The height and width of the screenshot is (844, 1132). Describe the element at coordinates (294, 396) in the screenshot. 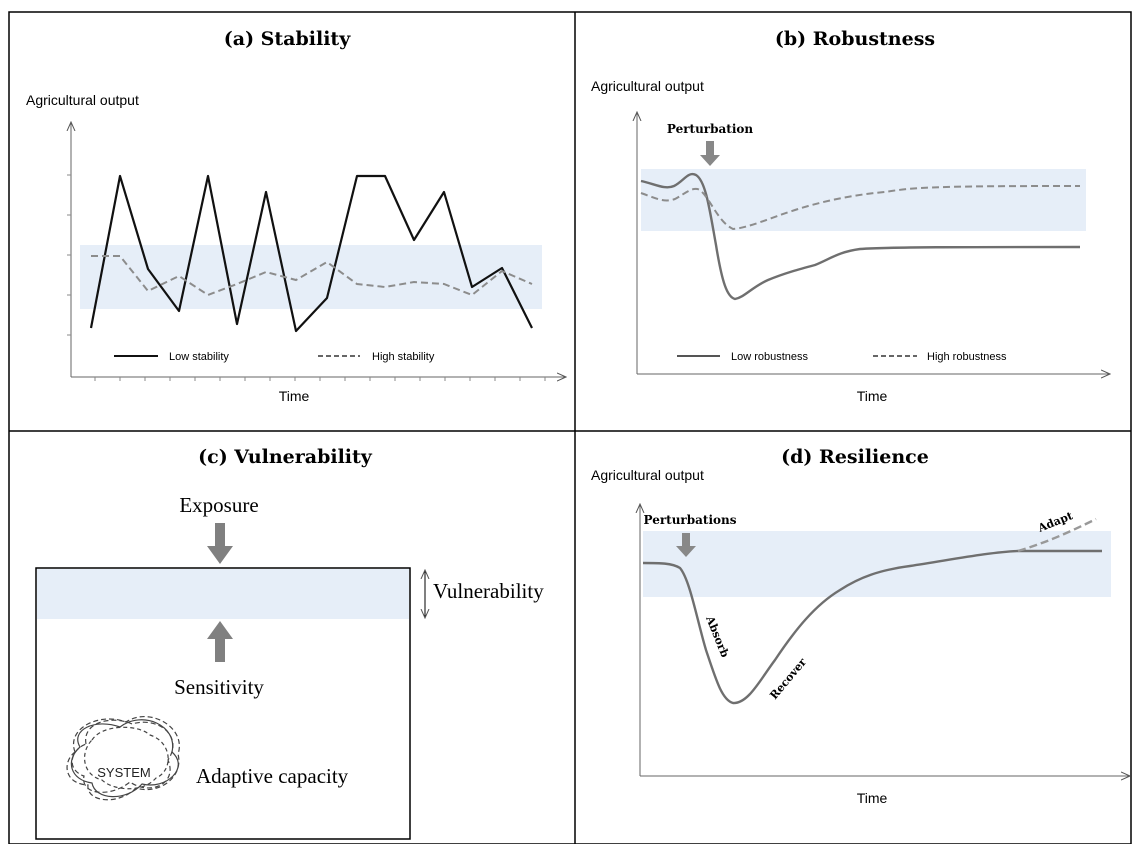

I see `panel-a-xlabel: Time` at that location.